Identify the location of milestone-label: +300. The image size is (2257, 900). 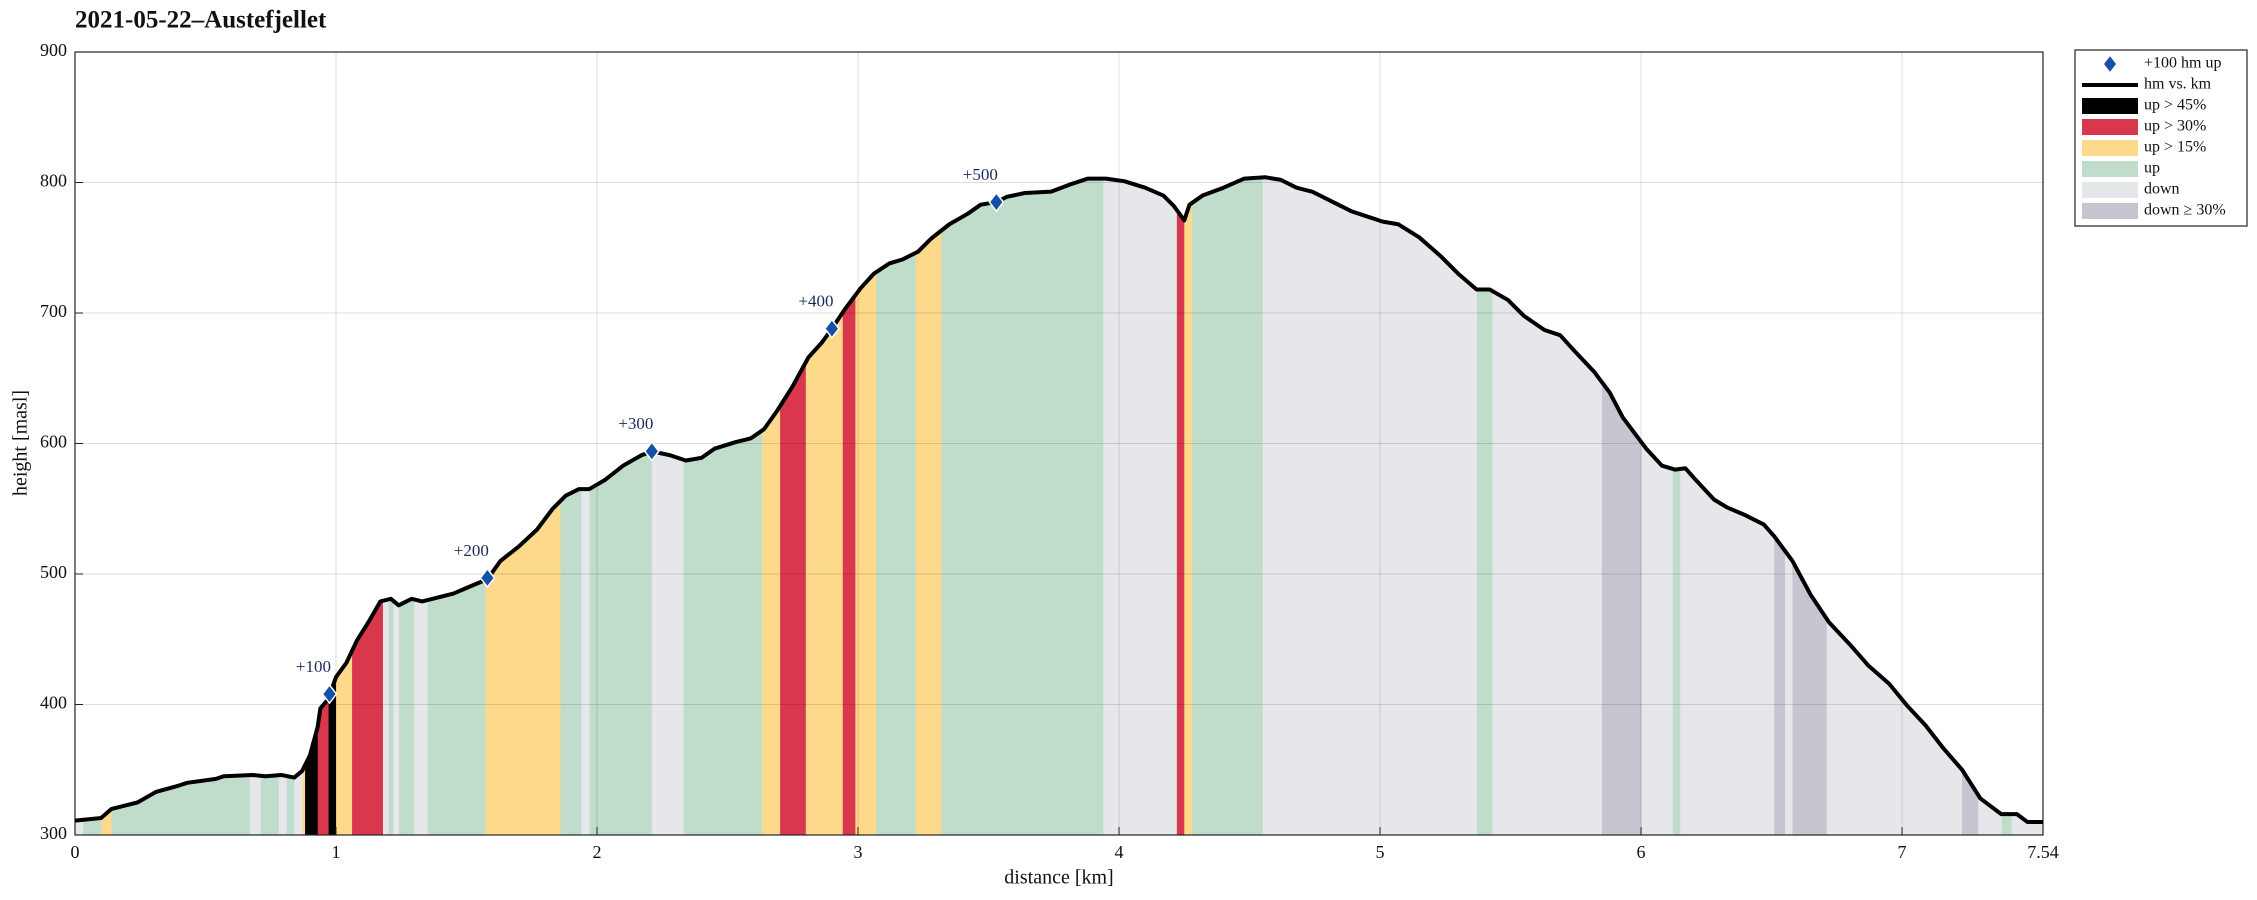
(635, 423).